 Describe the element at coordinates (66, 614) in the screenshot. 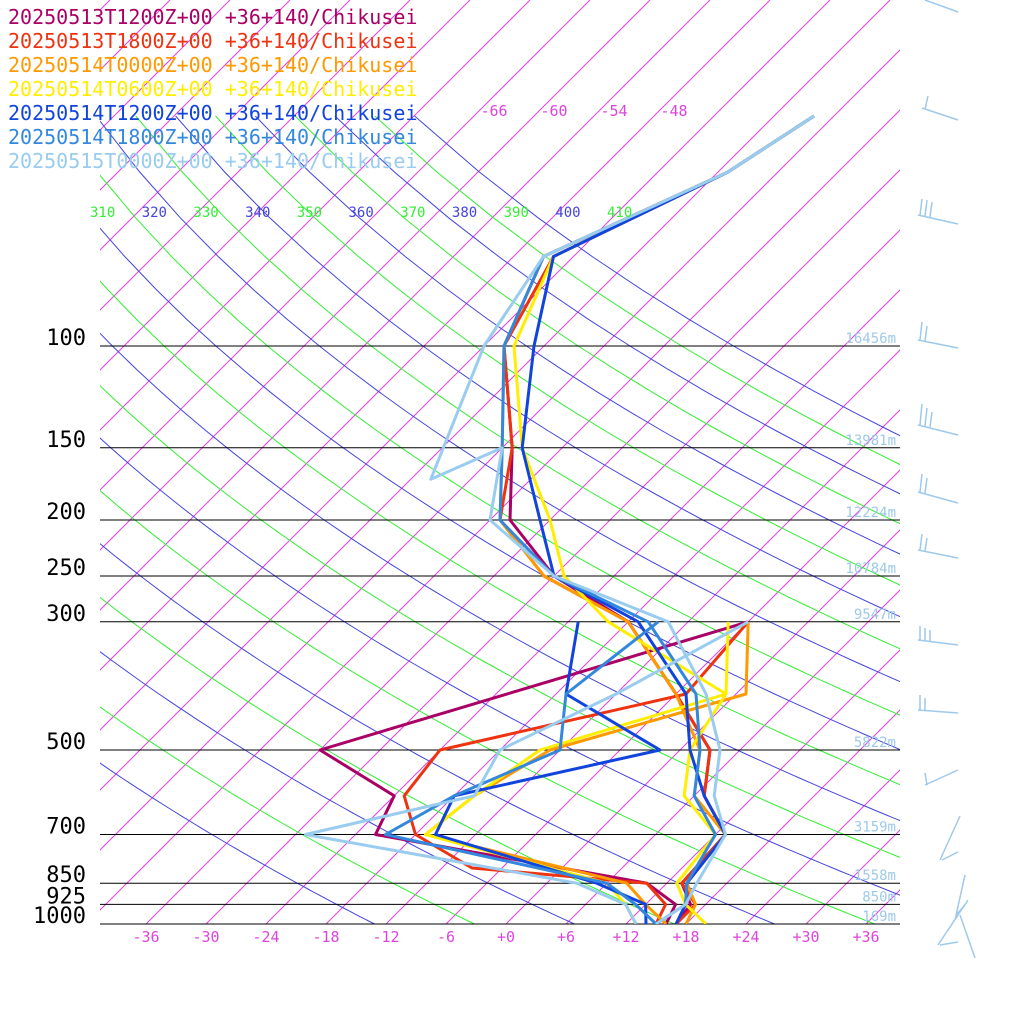

I see `pressure-tick-label: 300` at that location.